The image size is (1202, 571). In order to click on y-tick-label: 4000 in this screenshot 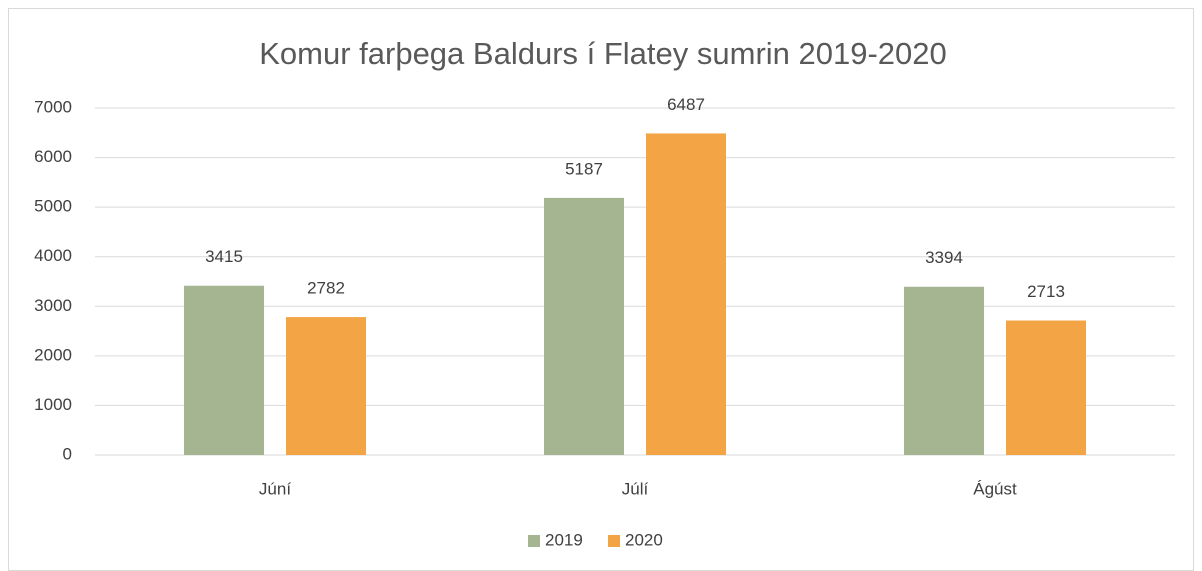, I will do `click(53, 255)`.